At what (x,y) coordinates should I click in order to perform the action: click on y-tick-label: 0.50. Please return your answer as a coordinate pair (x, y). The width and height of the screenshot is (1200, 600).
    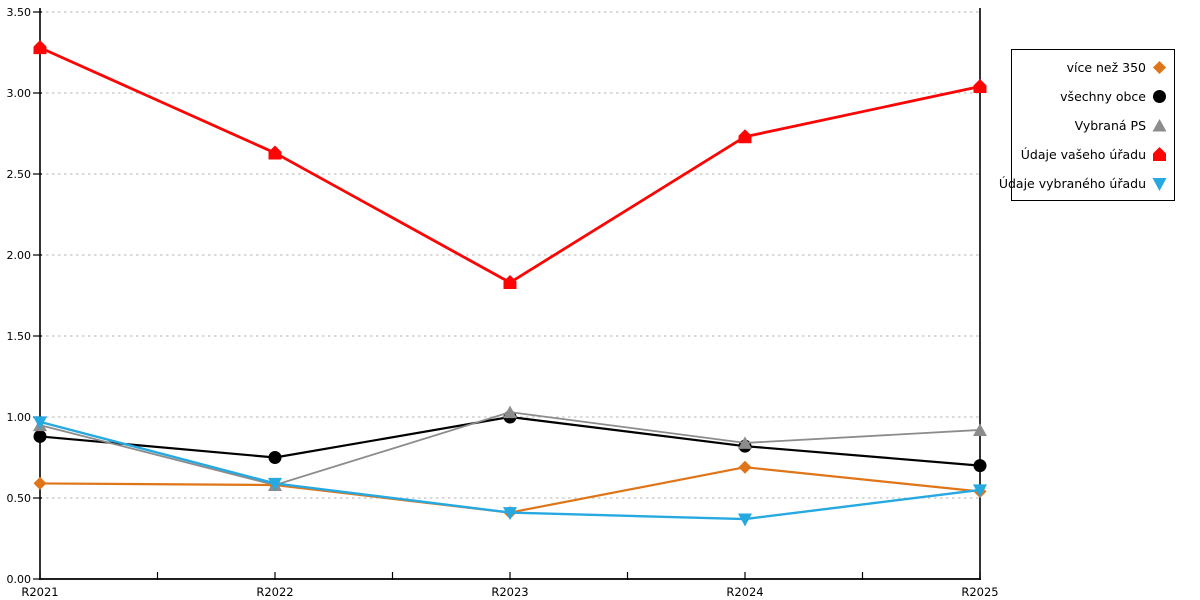
    Looking at the image, I should click on (19, 498).